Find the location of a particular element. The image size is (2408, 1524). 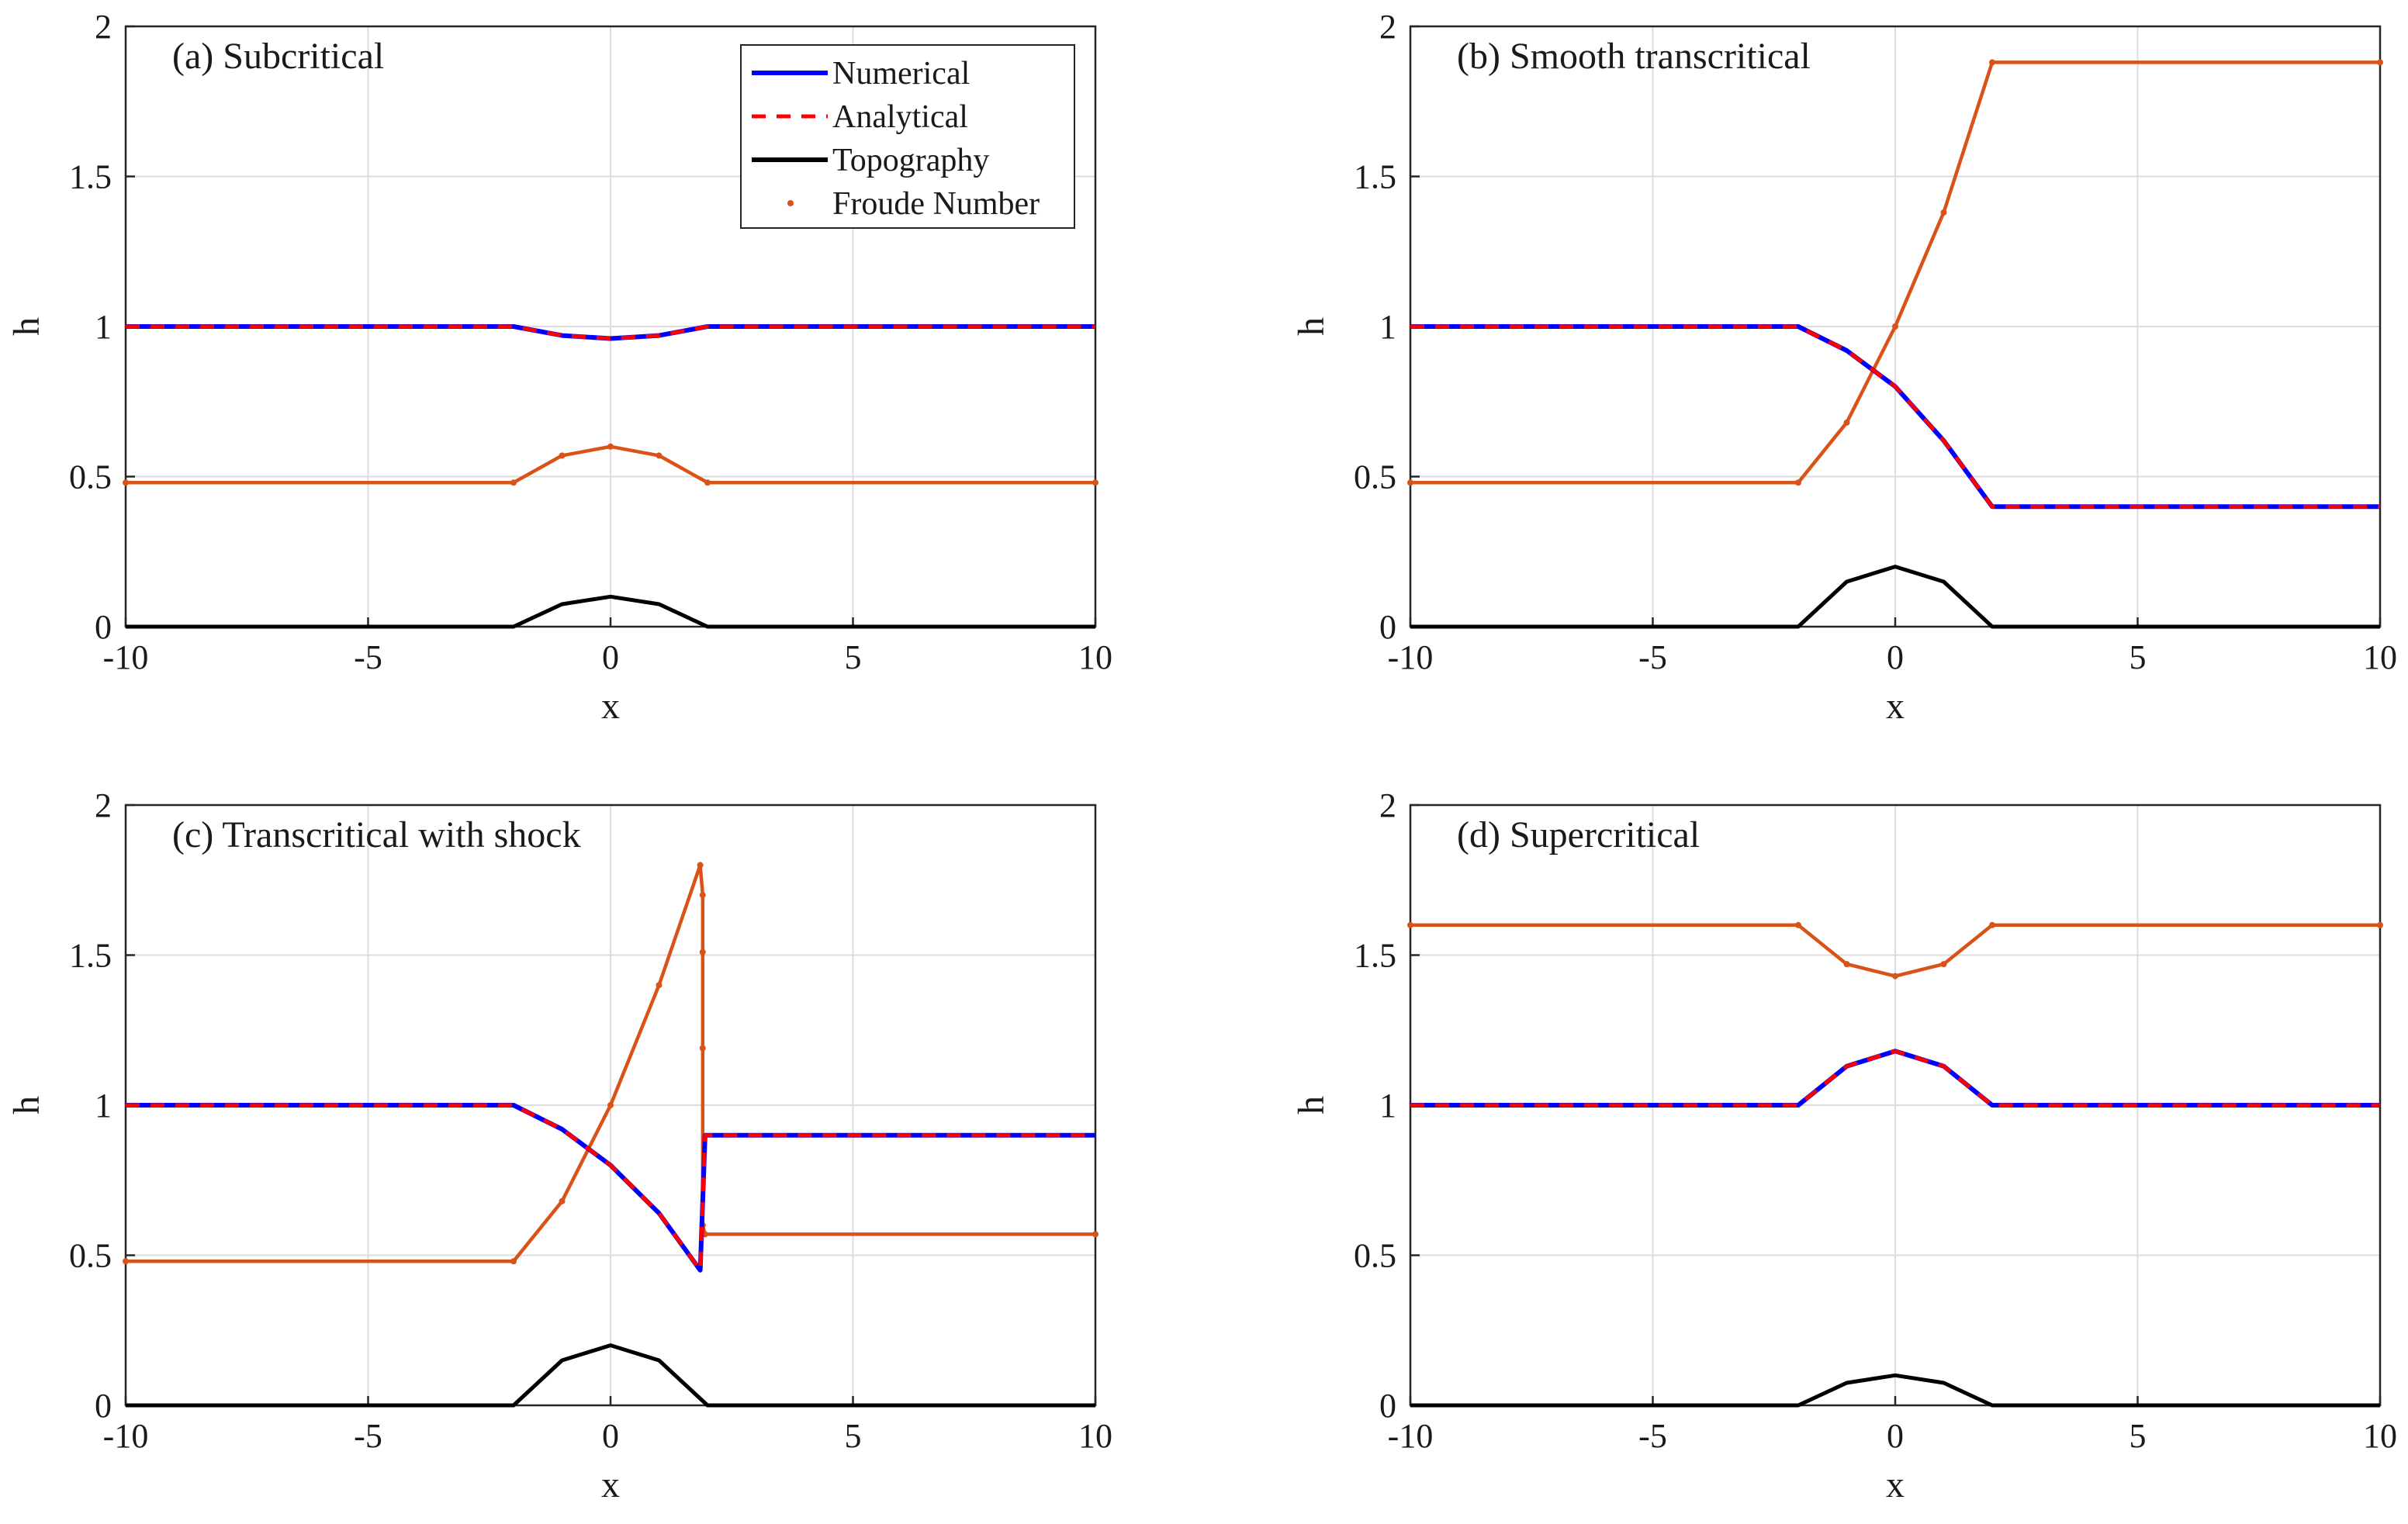

panel-title: (a) Subcritical is located at coordinates (278, 56).